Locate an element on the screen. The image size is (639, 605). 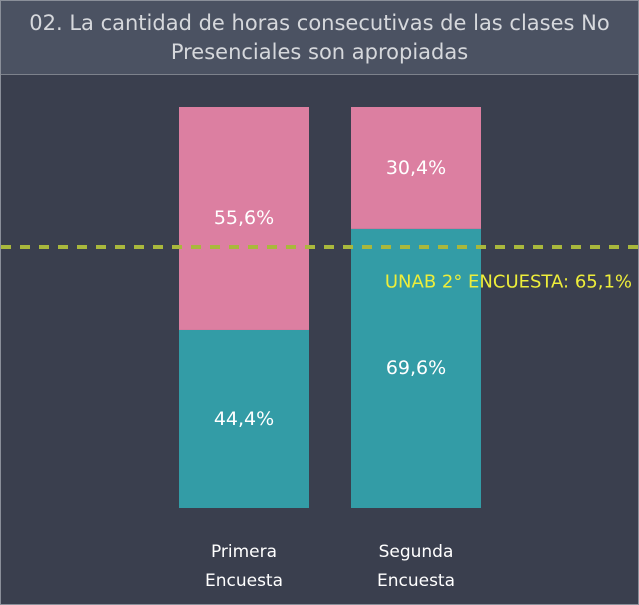
data-label: 44,4% is located at coordinates (244, 418).